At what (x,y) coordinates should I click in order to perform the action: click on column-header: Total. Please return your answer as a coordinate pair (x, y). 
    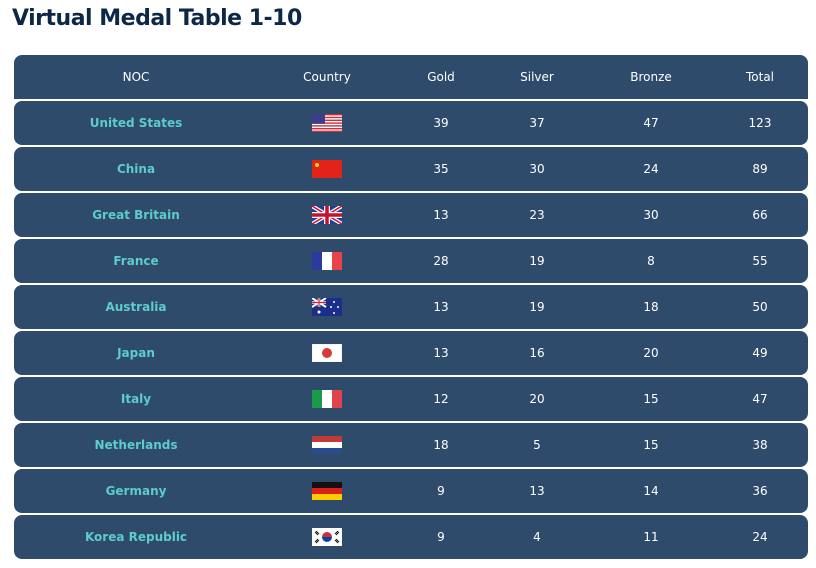
    Looking at the image, I should click on (760, 77).